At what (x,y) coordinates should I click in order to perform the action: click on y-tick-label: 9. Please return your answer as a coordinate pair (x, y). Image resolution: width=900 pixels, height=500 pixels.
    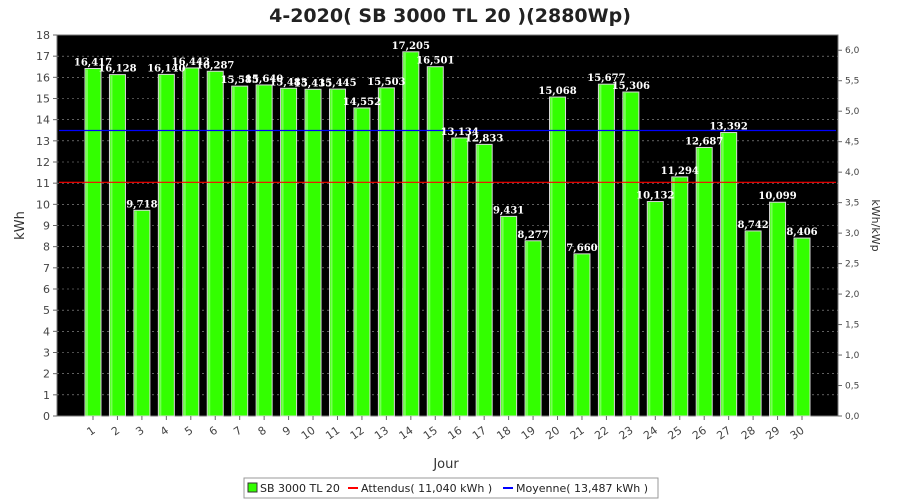
    Looking at the image, I should click on (46, 226).